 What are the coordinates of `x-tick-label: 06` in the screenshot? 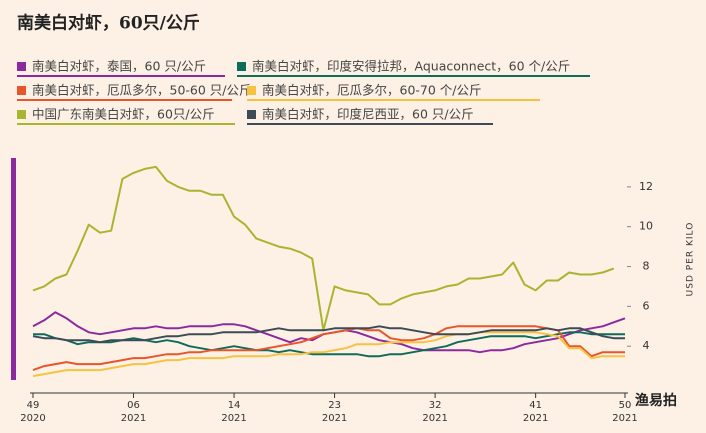 It's located at (133, 405).